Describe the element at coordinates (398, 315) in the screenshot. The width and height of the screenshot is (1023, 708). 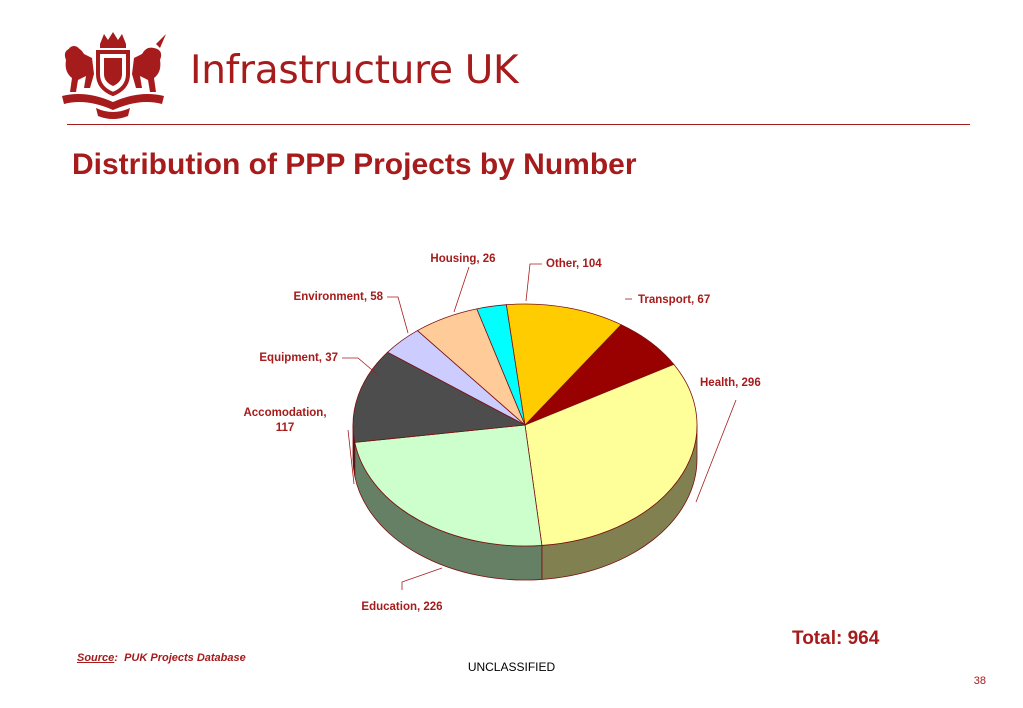
I see `leader-line-environment` at that location.